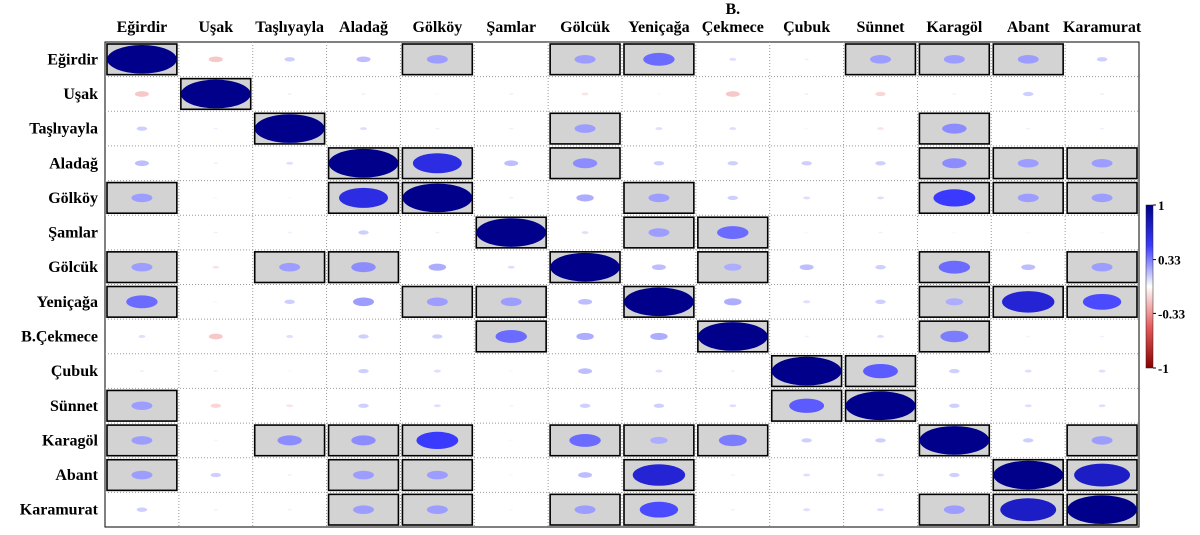  I want to click on column-label: Eğirdir, so click(142, 27).